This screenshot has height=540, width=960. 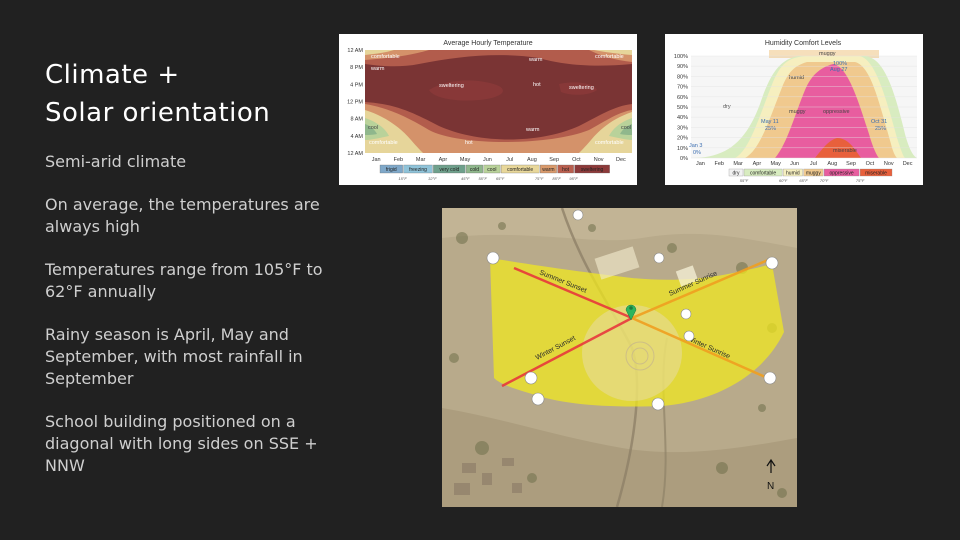 What do you see at coordinates (613, 52) in the screenshot?
I see `comfortable-zone-top-right` at bounding box center [613, 52].